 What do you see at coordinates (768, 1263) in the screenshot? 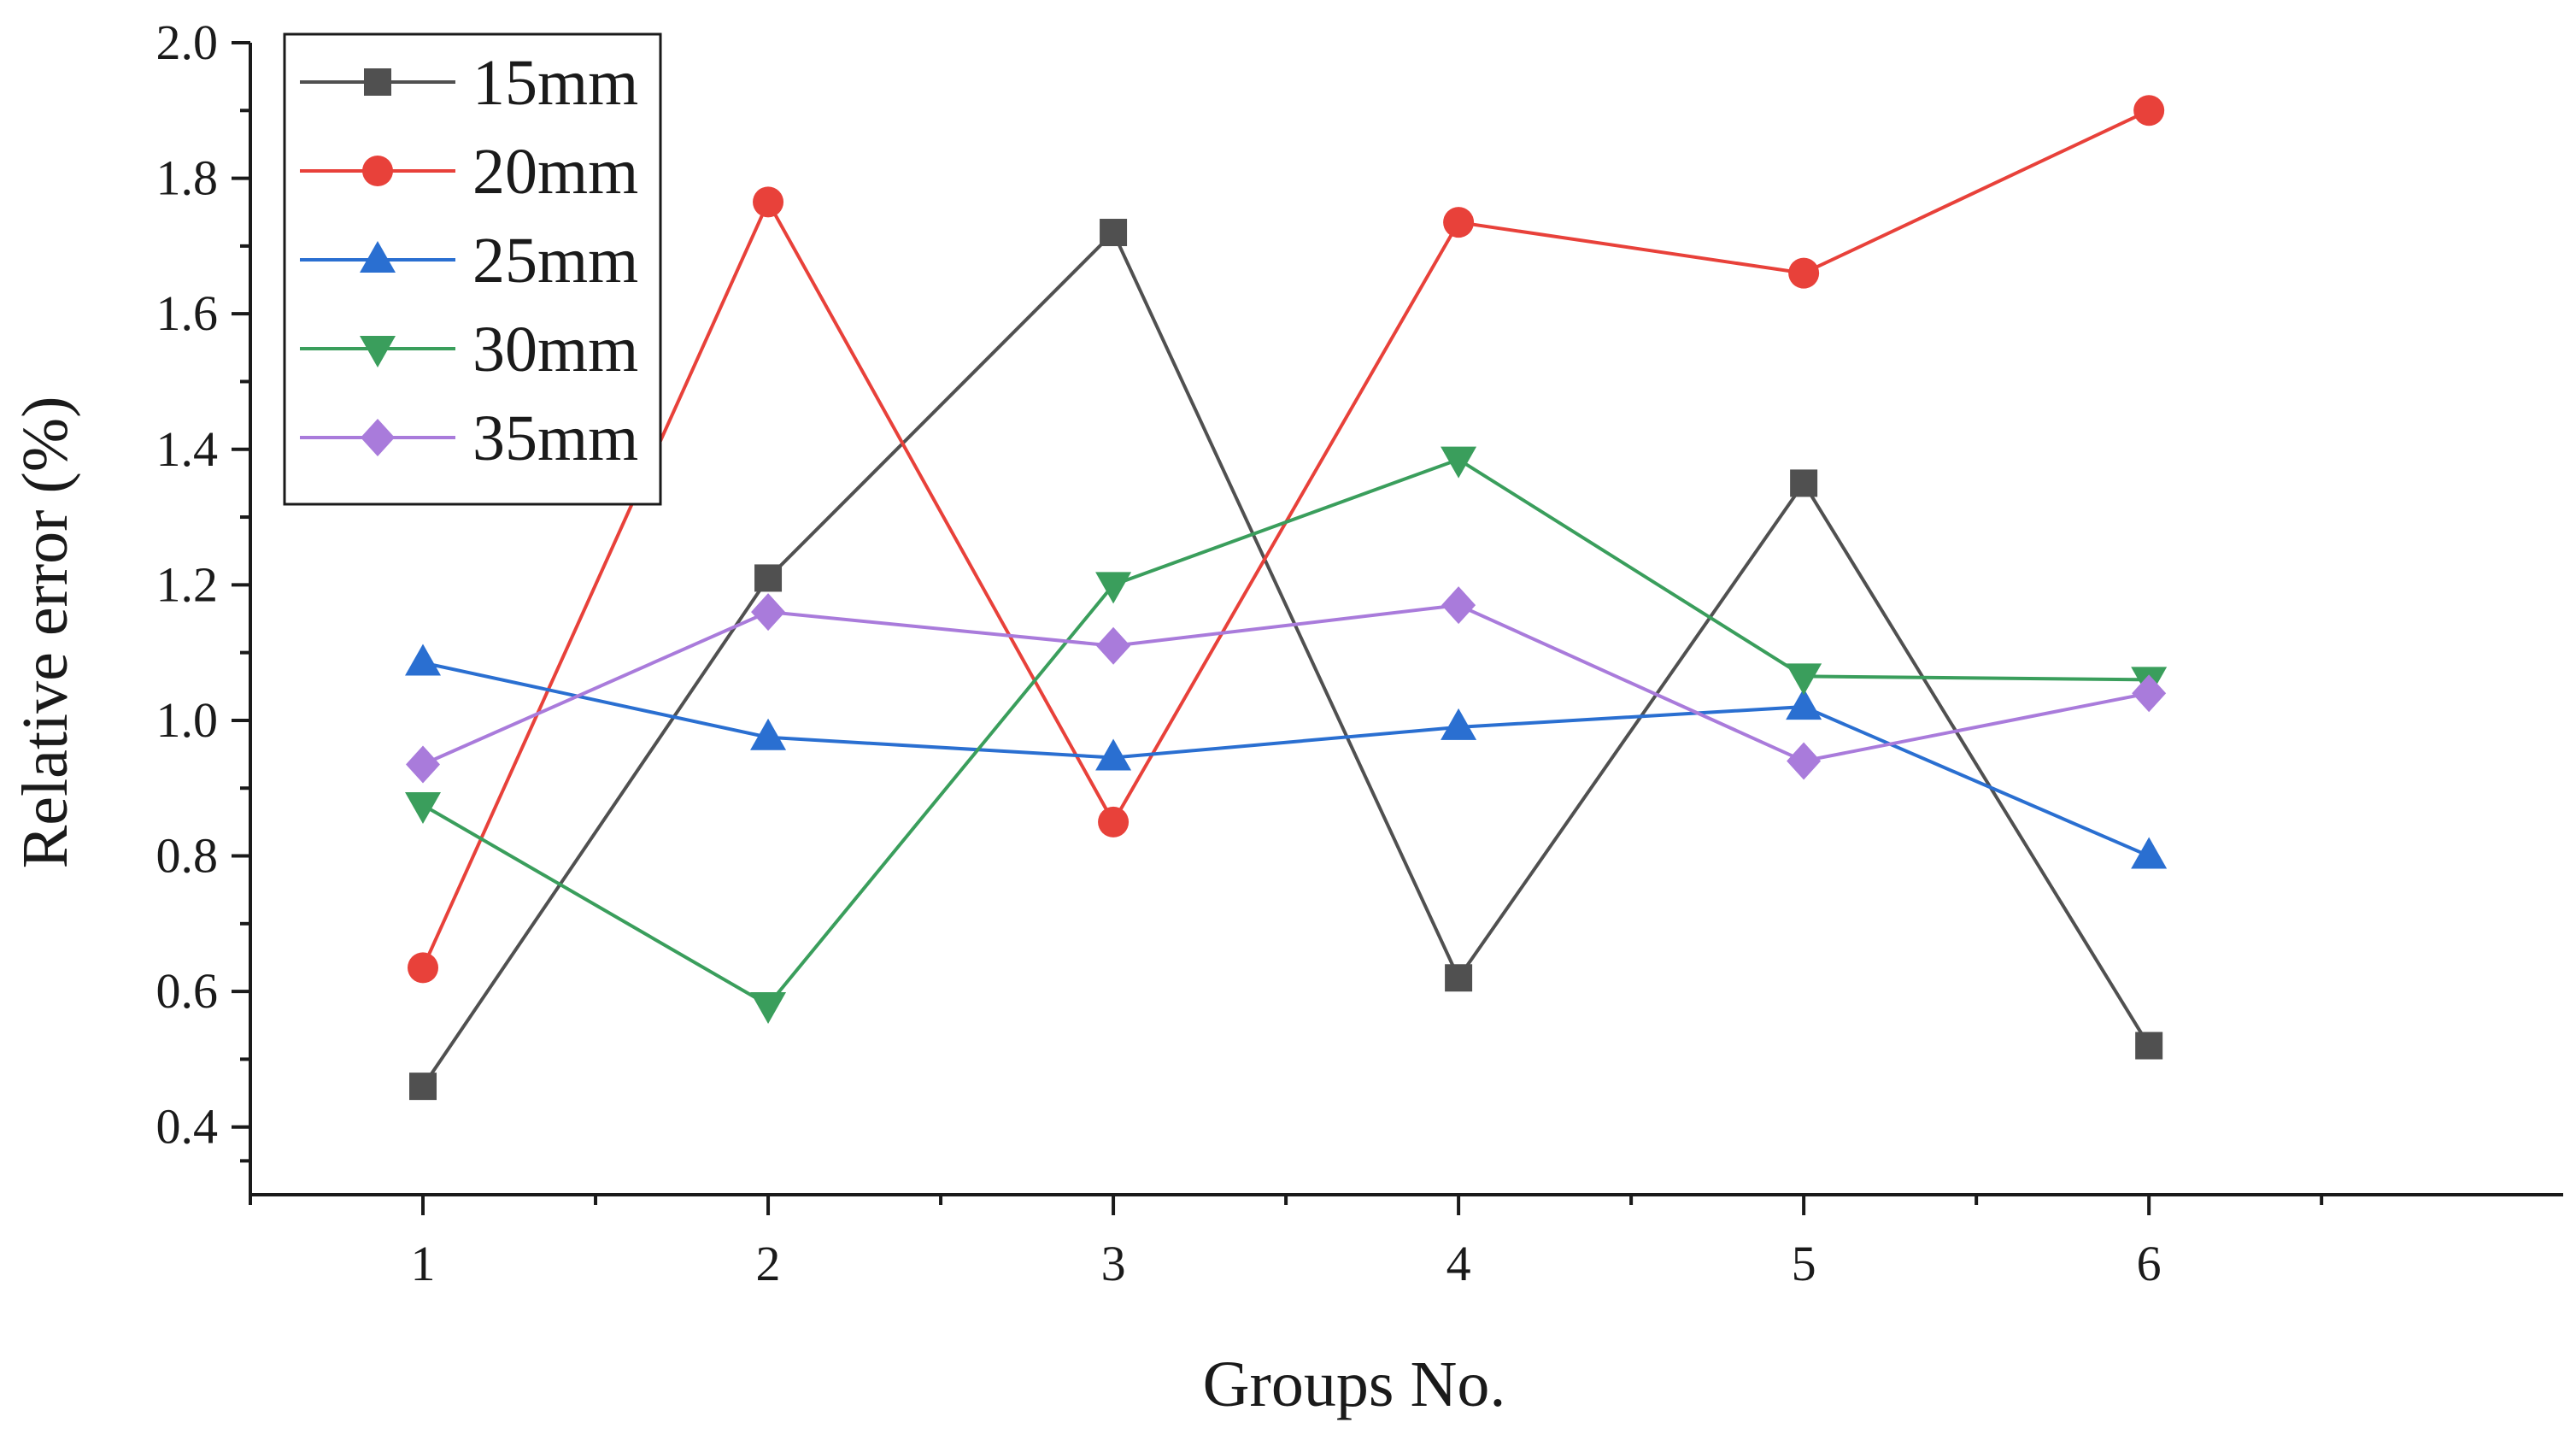
I see `x-tick-label: 2` at bounding box center [768, 1263].